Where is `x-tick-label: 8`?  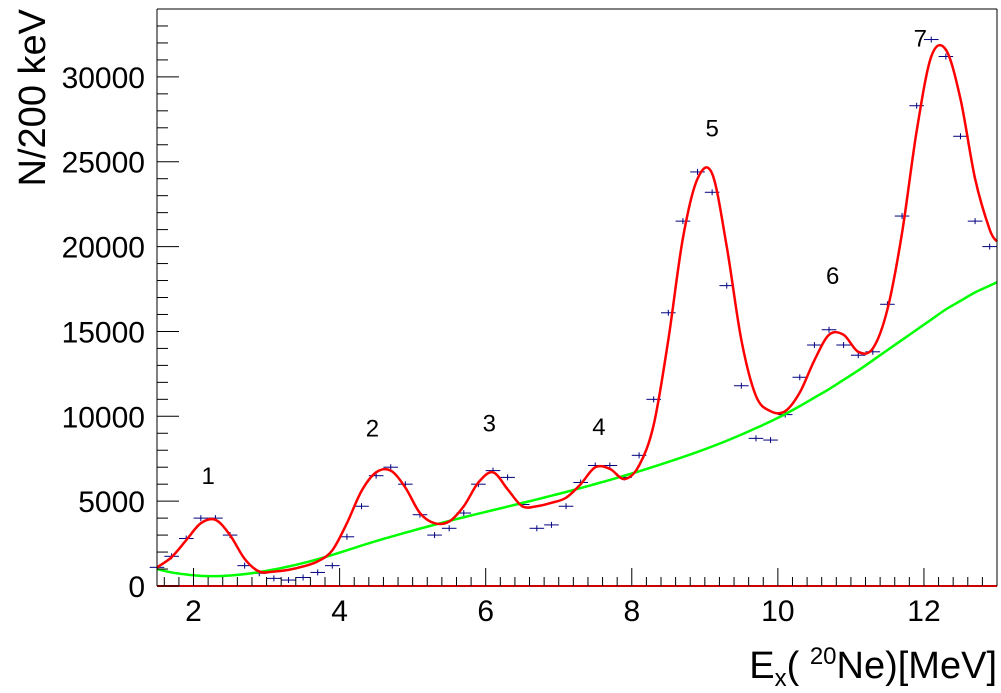 x-tick-label: 8 is located at coordinates (631, 611).